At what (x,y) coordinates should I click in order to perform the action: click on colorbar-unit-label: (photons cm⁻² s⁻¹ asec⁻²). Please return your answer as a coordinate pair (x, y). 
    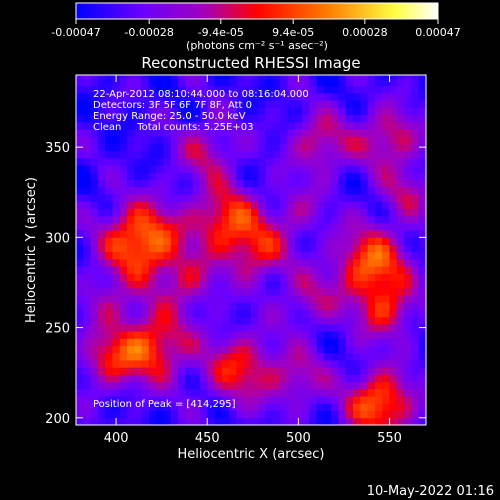
    Looking at the image, I should click on (257, 45).